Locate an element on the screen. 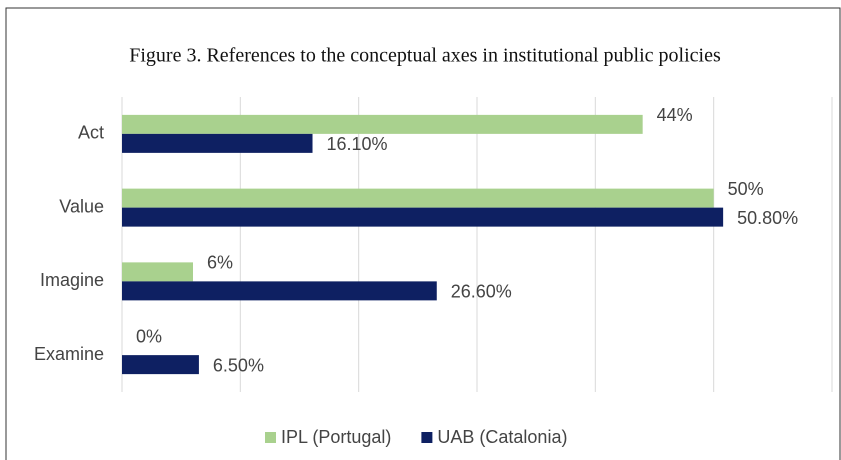  data-label: 0% is located at coordinates (149, 336).